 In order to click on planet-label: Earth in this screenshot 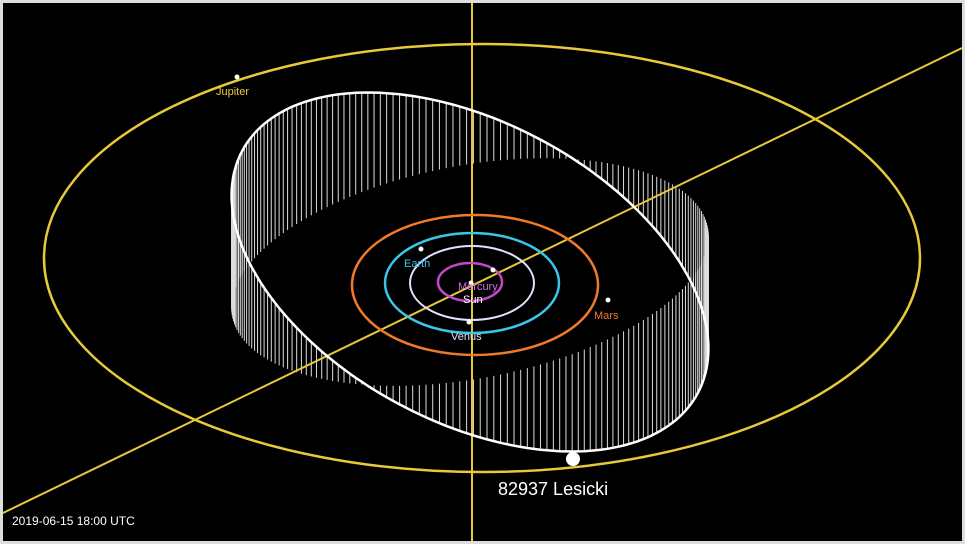, I will do `click(417, 264)`.